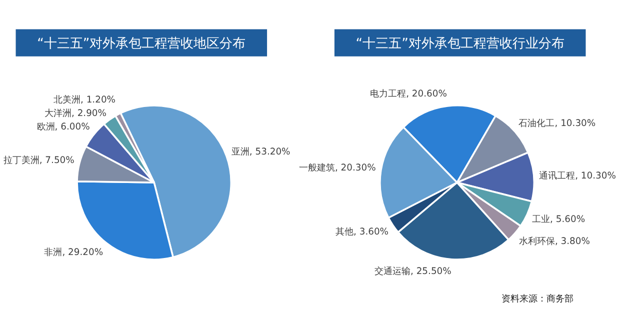  What do you see at coordinates (84, 100) in the screenshot?
I see `slice-label: 北美洲, 1.20%` at bounding box center [84, 100].